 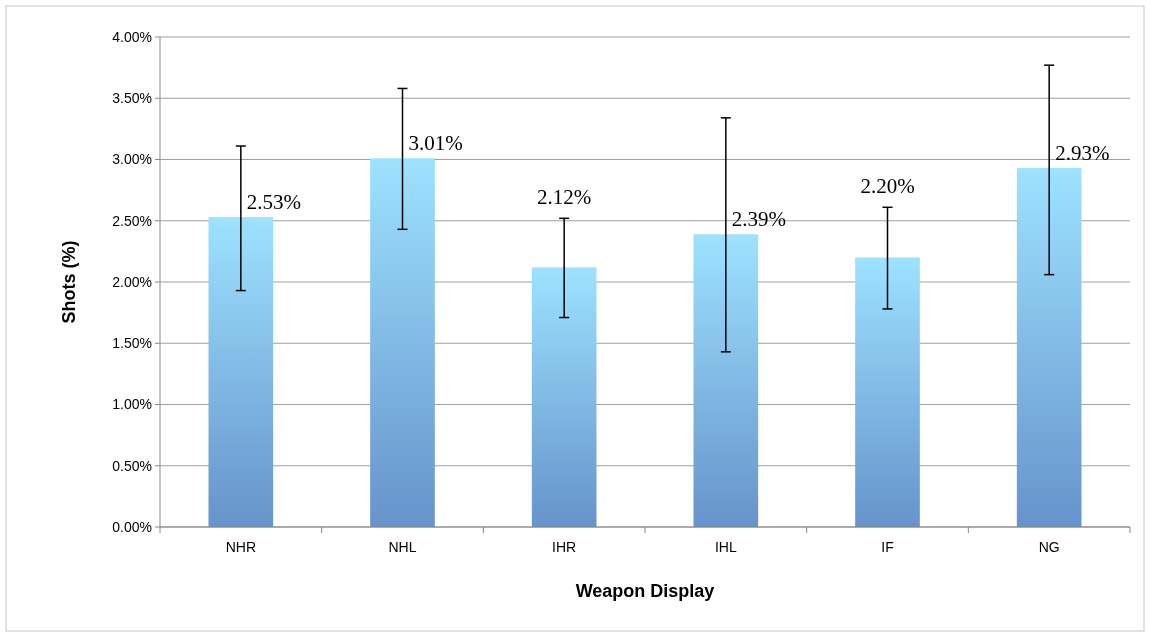 What do you see at coordinates (132, 98) in the screenshot?
I see `y-tick-label: 3.50%` at bounding box center [132, 98].